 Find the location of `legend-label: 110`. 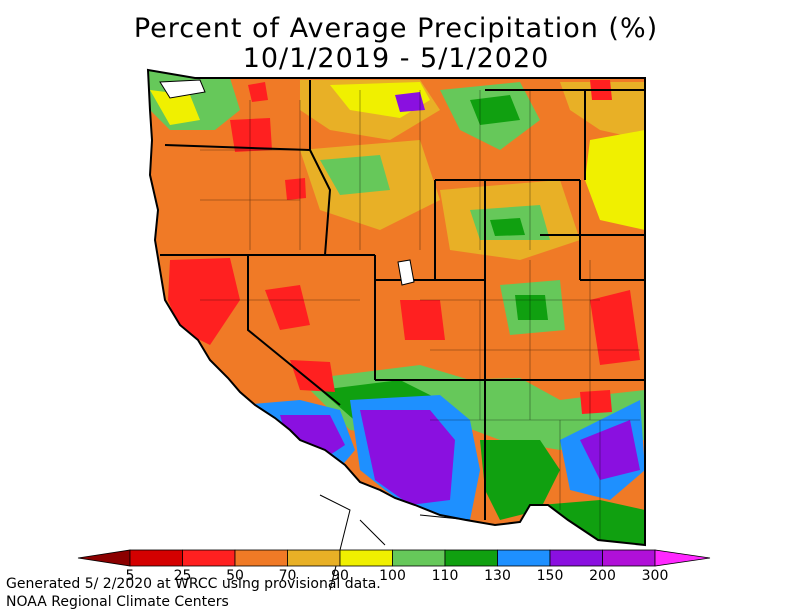

legend-label: 110 is located at coordinates (445, 576).